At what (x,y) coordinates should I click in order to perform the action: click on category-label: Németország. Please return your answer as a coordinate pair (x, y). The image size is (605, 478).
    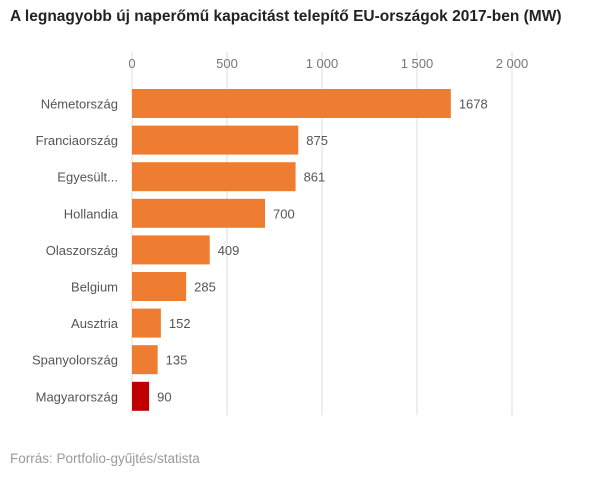
    Looking at the image, I should click on (79, 104).